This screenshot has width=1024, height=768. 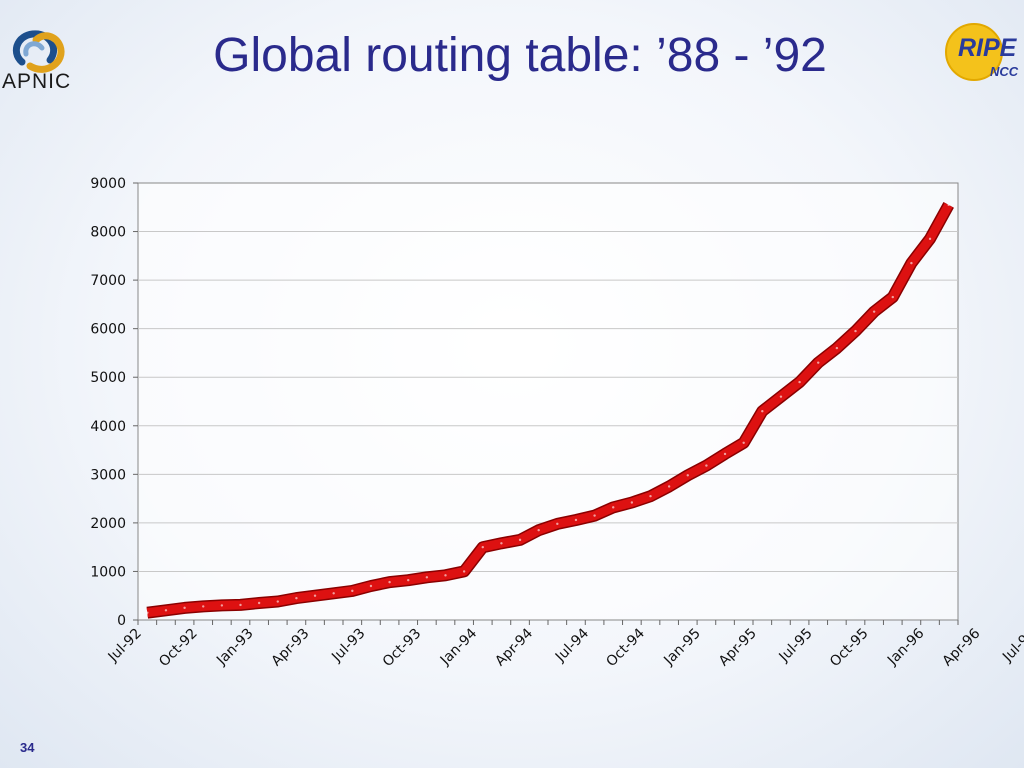 What do you see at coordinates (906, 647) in the screenshot?
I see `x-tick-label: Jan-96` at bounding box center [906, 647].